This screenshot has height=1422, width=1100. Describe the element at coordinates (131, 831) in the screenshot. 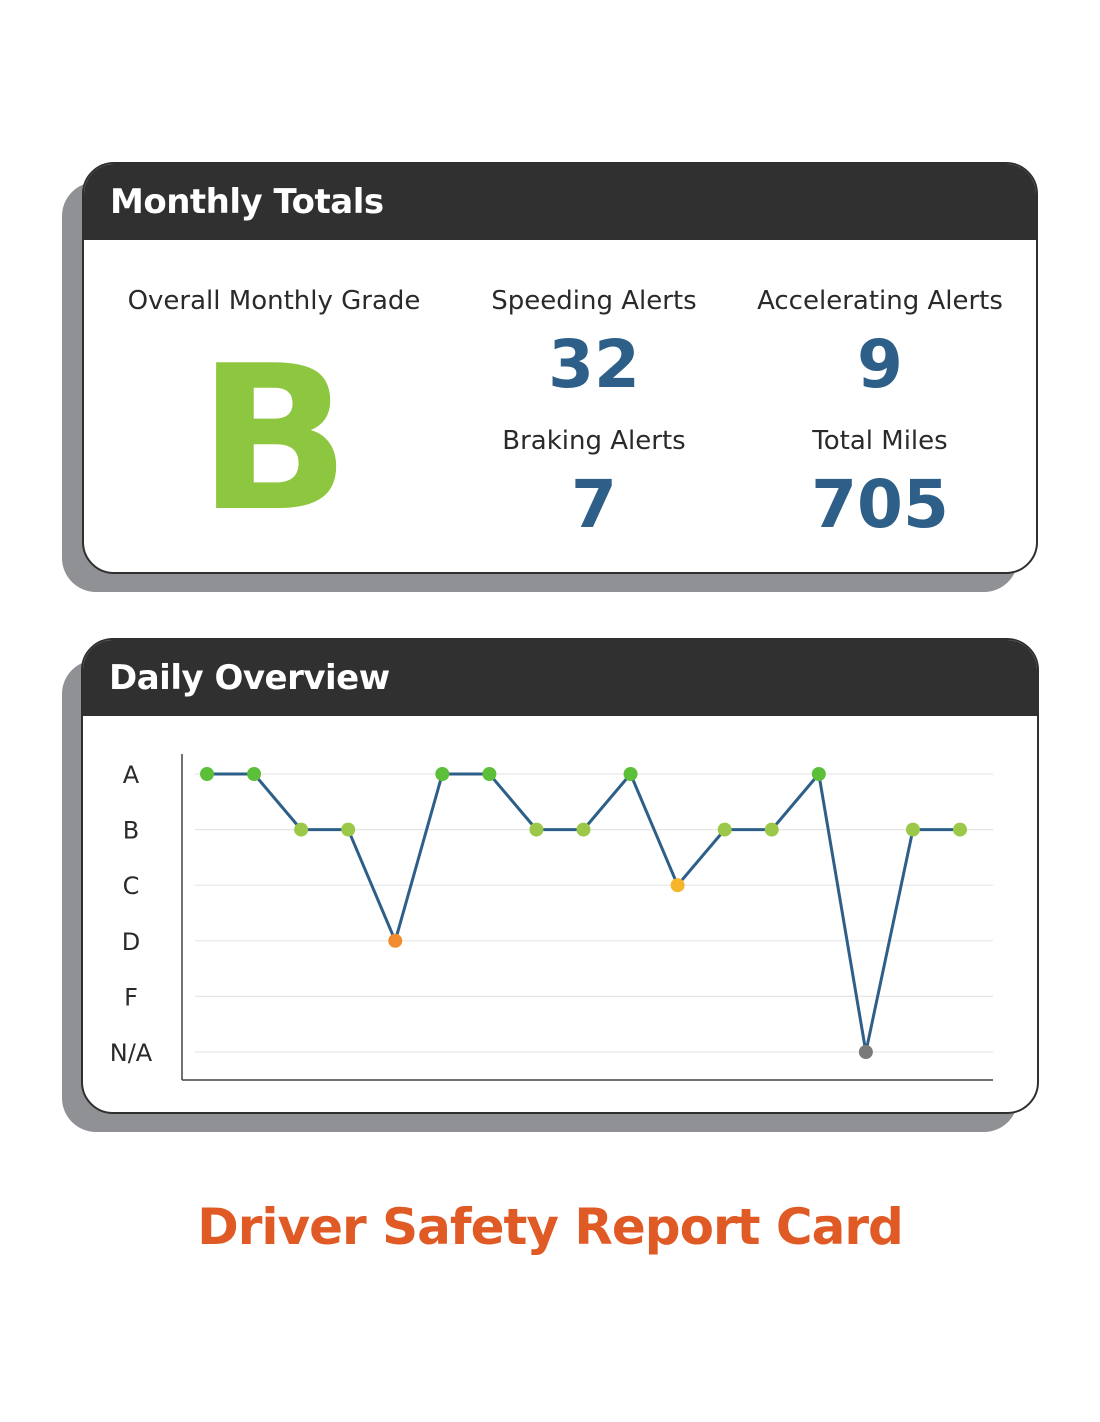

I see `y-tick-label: B` at that location.